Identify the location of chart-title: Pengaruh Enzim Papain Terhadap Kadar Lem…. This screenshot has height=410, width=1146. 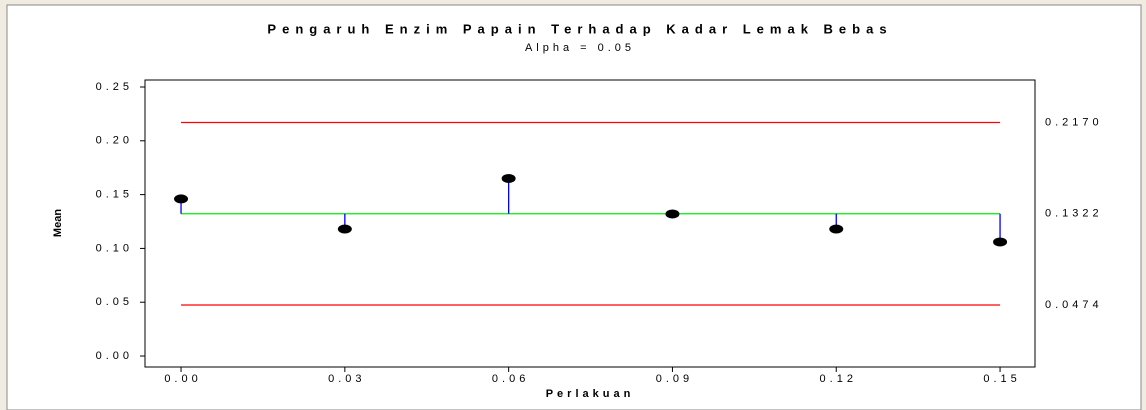
(579, 28).